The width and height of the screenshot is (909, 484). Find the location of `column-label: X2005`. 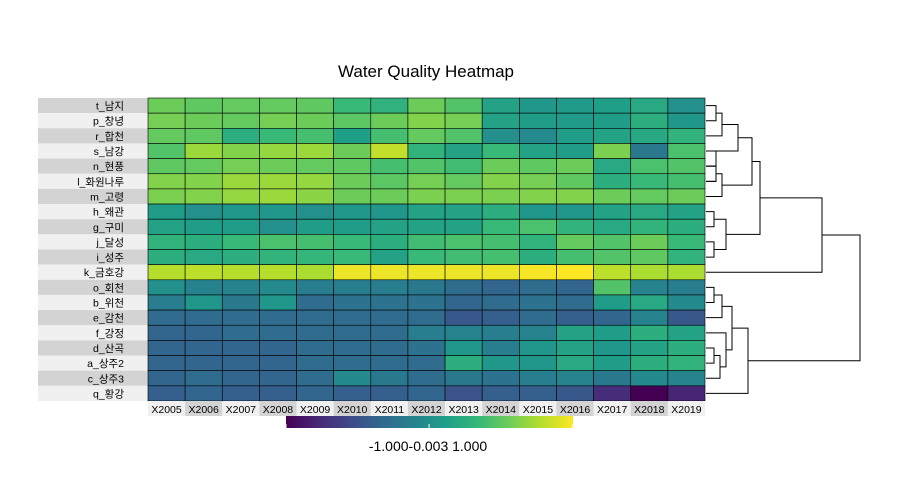

column-label: X2005 is located at coordinates (166, 410).